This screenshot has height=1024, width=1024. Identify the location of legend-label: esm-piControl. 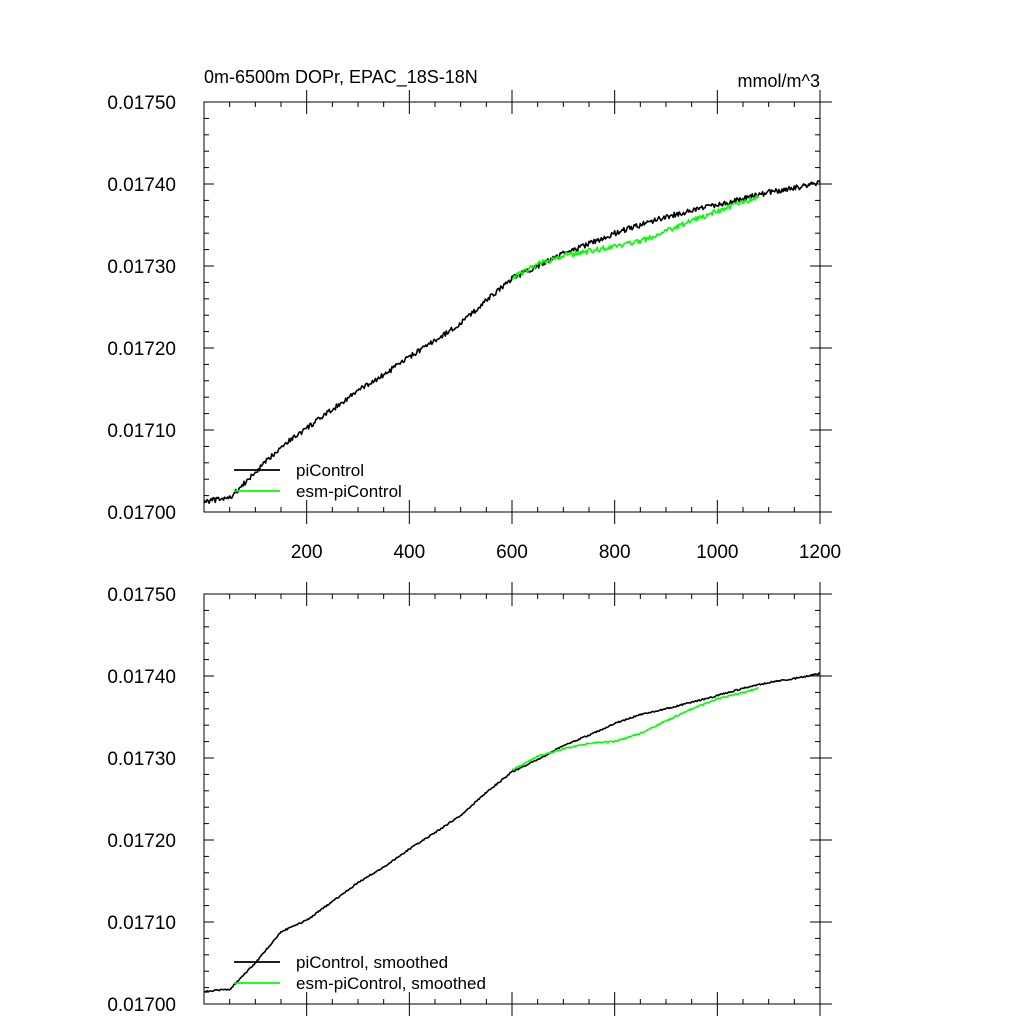
(349, 491).